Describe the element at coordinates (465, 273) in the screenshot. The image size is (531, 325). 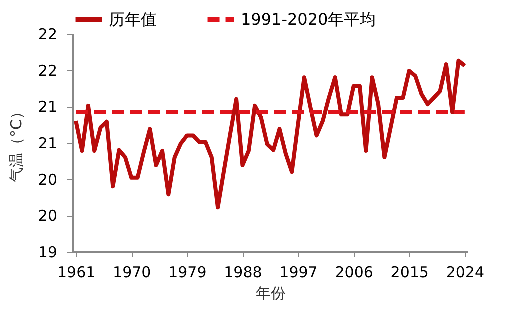
I see `x-tick-label: 2024` at that location.